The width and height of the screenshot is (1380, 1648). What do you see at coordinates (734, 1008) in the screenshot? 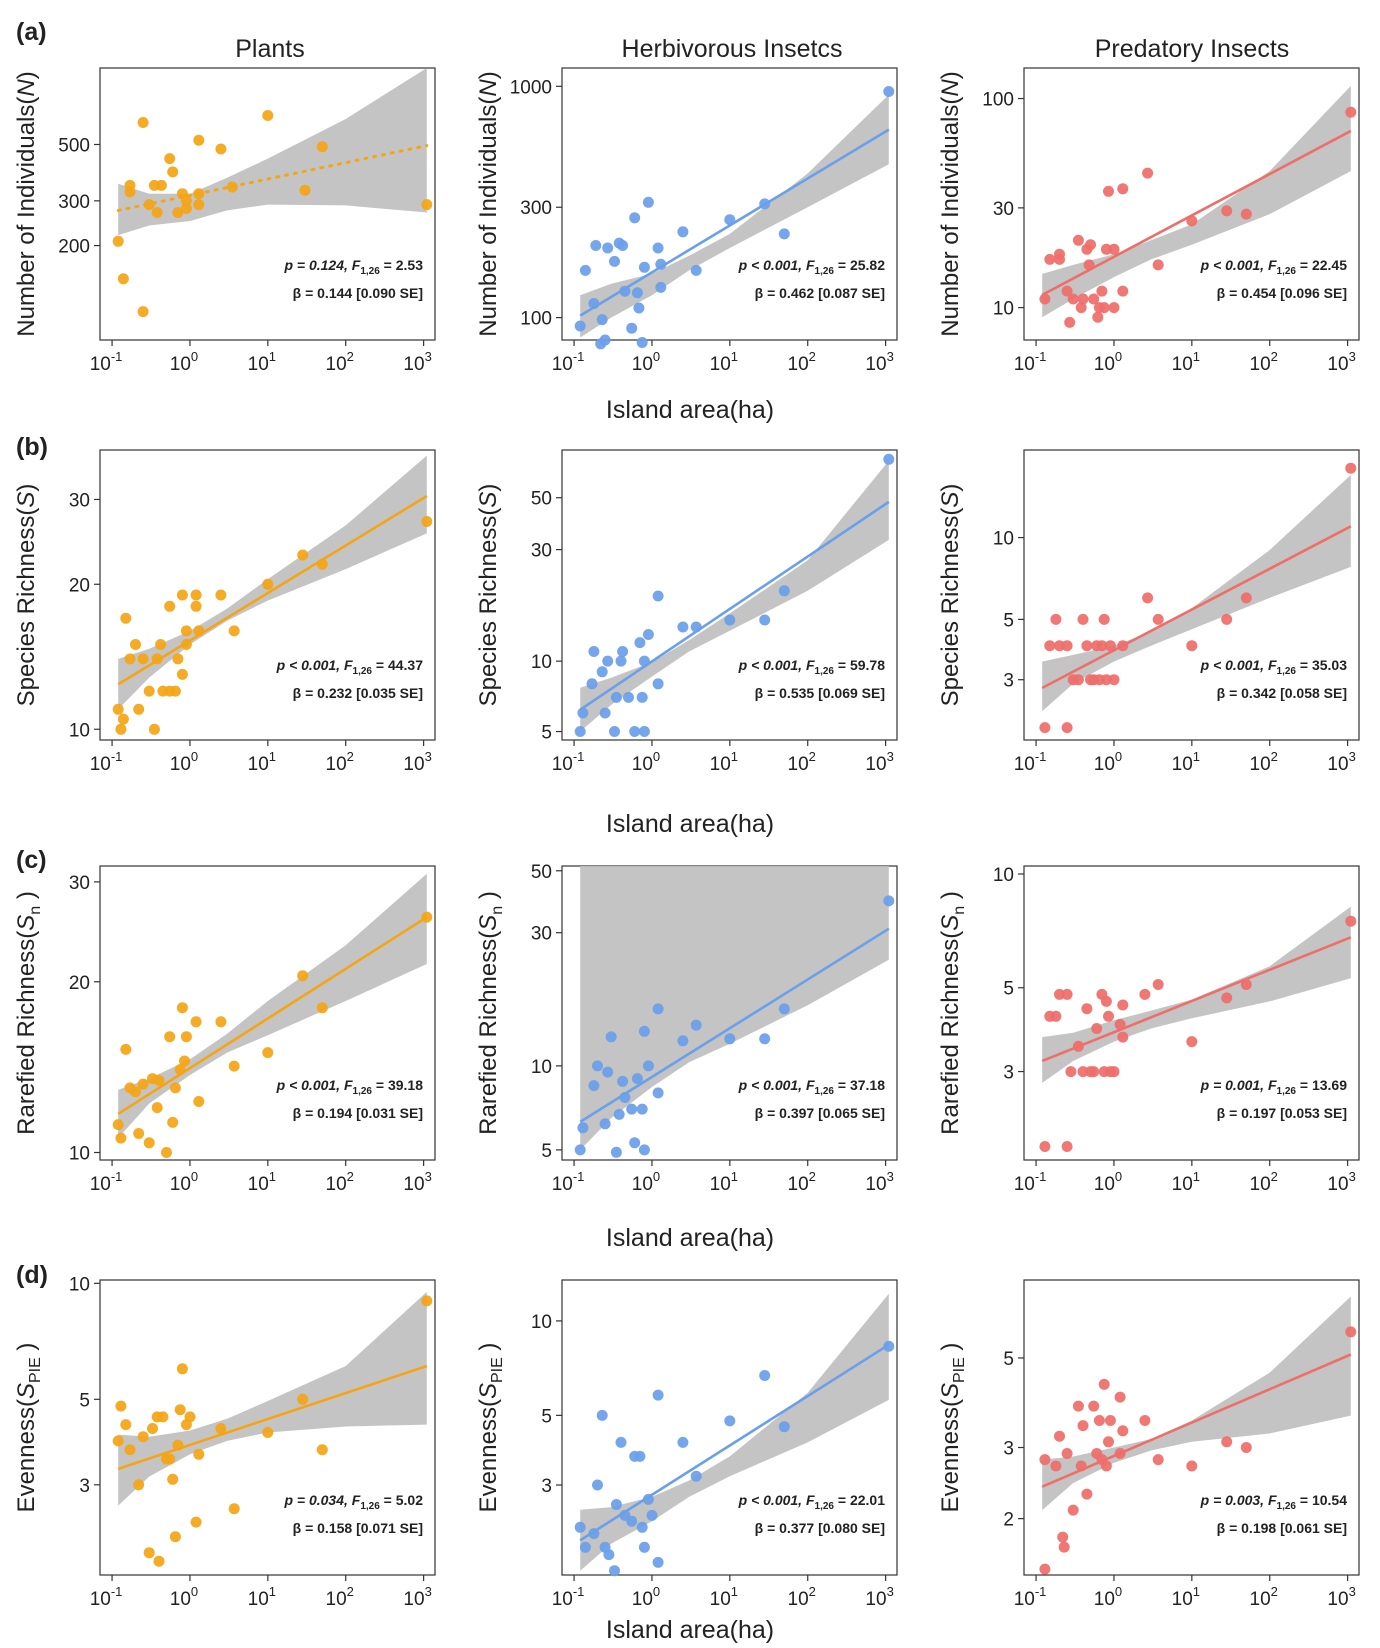
I see `confidence-band` at bounding box center [734, 1008].